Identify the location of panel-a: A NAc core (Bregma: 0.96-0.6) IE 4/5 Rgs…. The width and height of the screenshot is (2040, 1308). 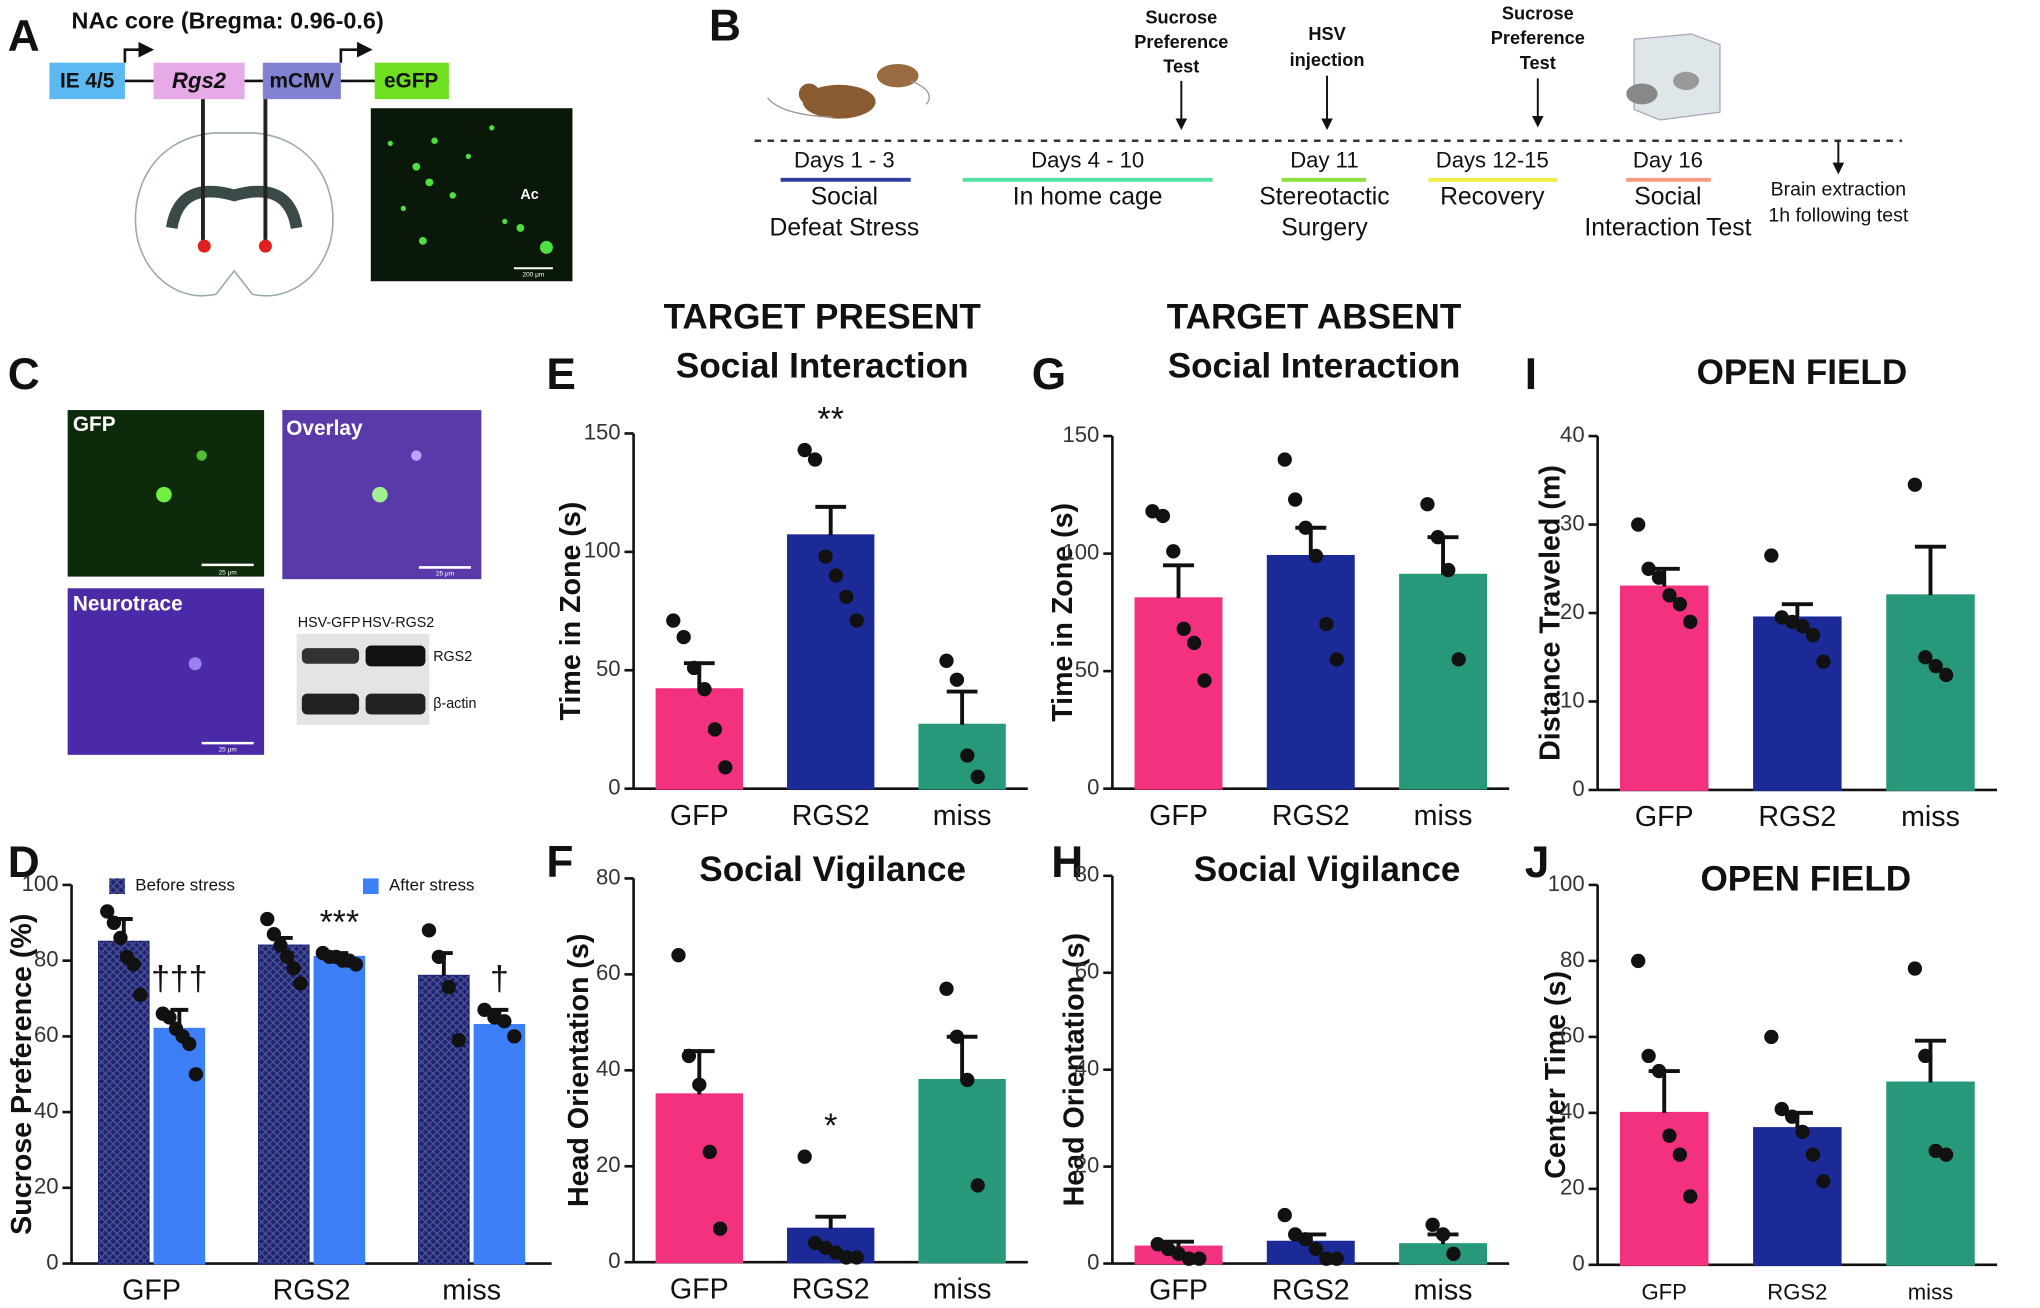
(290, 152).